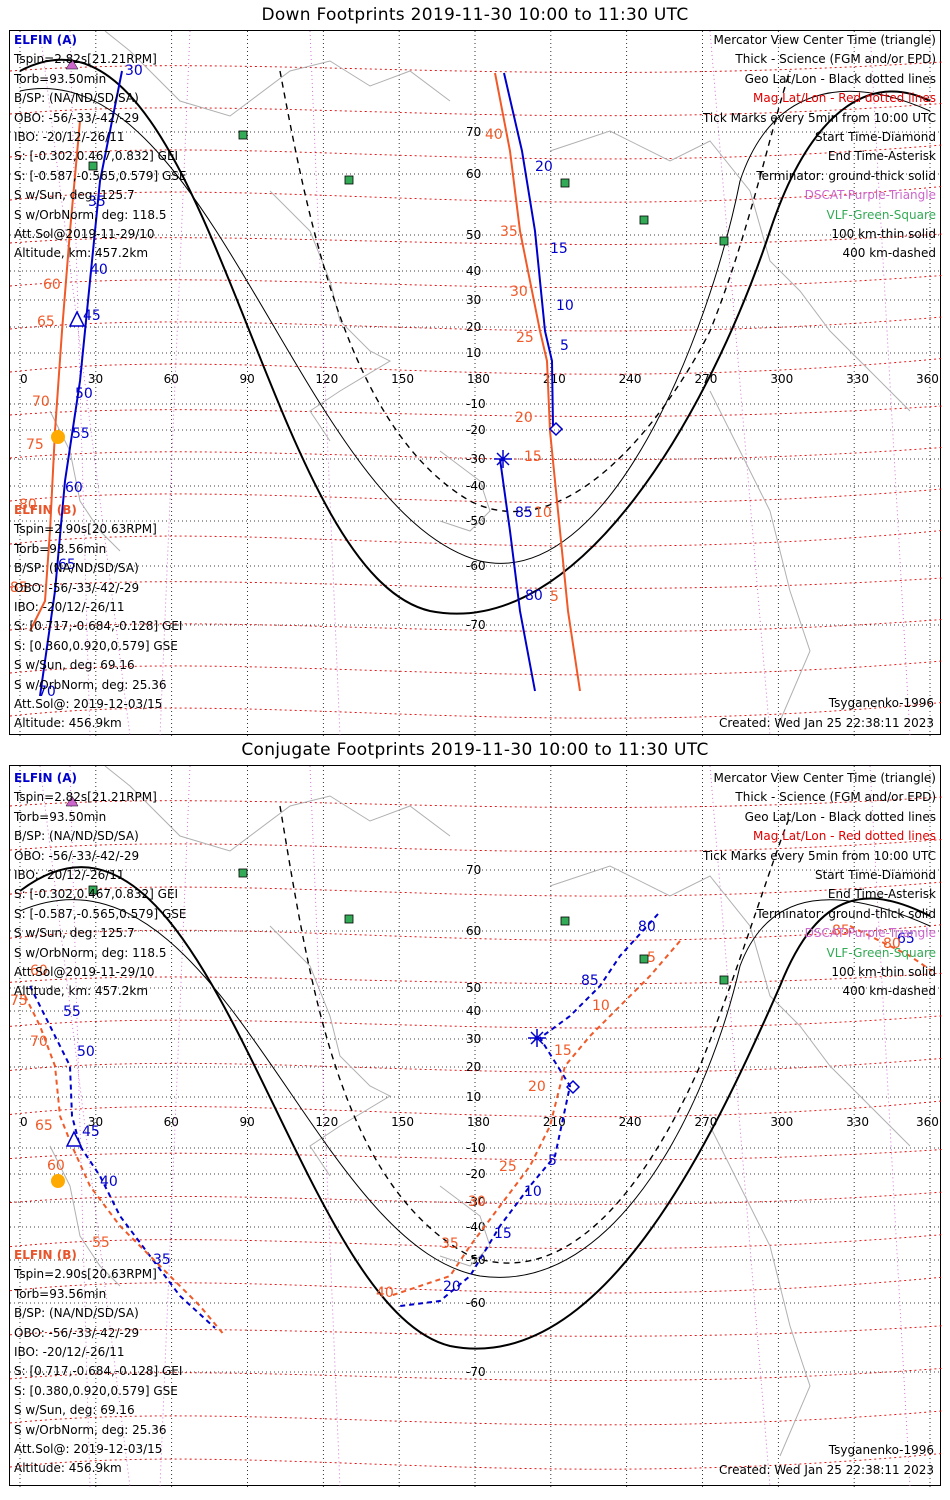  What do you see at coordinates (554, 597) in the screenshot?
I see `track-time-tick-label: 5` at bounding box center [554, 597].